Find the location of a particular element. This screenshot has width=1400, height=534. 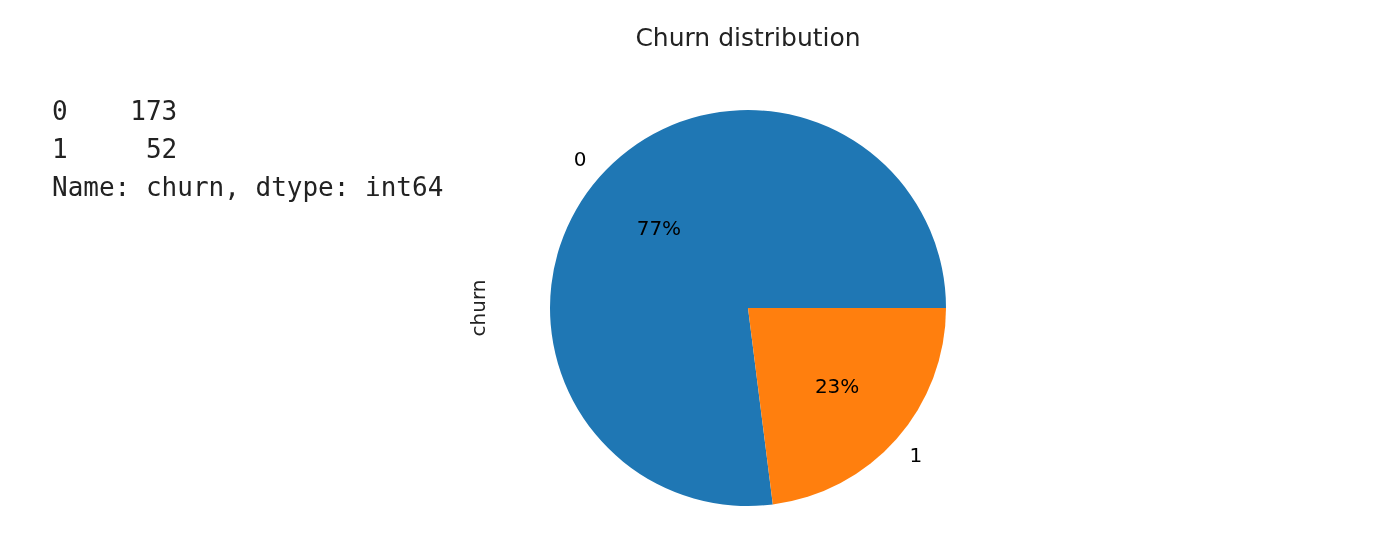

data-label: 23% is located at coordinates (837, 385).